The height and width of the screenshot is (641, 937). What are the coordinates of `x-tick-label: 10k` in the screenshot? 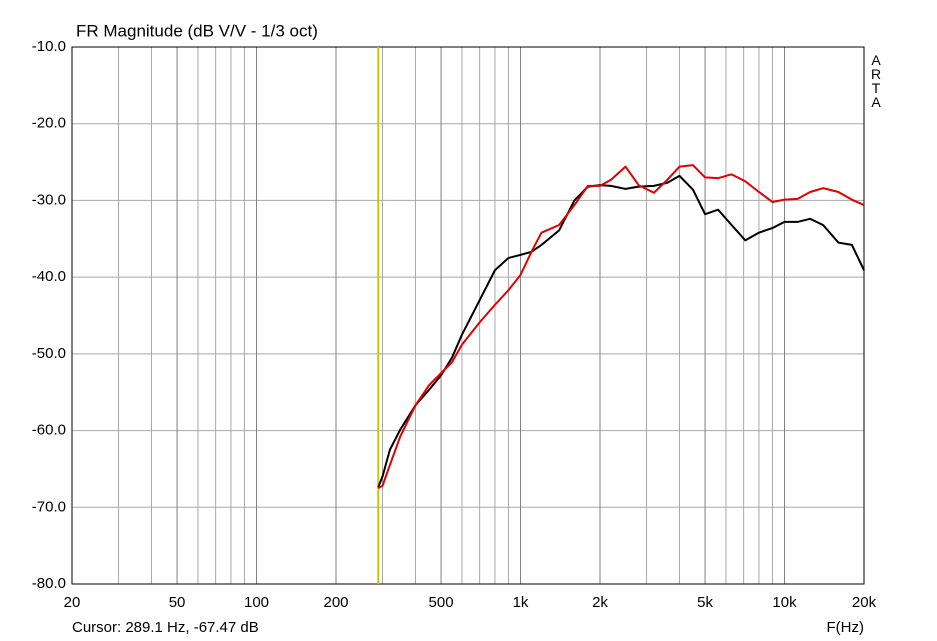 It's located at (784, 602).